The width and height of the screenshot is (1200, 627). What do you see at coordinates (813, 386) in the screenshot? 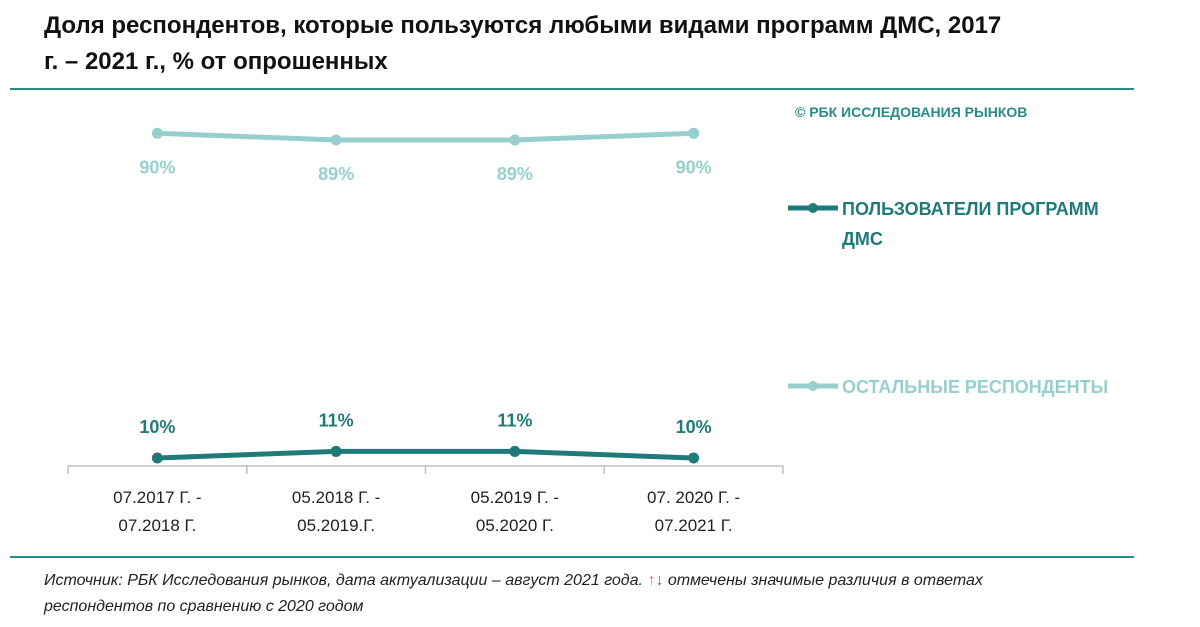
I see `legend-swatch-others` at bounding box center [813, 386].